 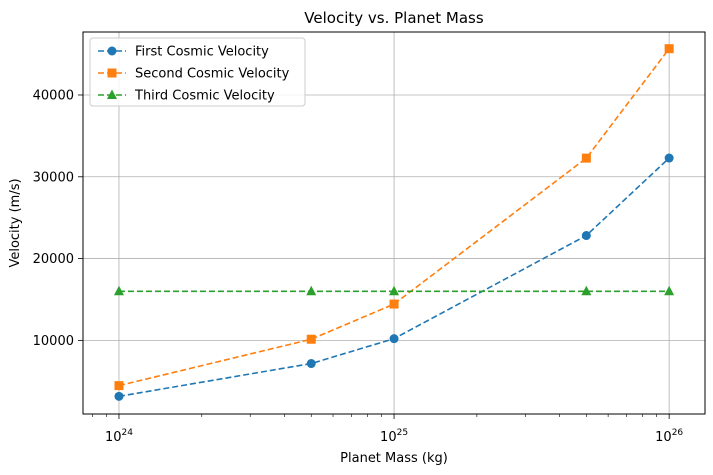 What do you see at coordinates (394, 18) in the screenshot?
I see `chart-title: Velocity vs. Planet Mass` at bounding box center [394, 18].